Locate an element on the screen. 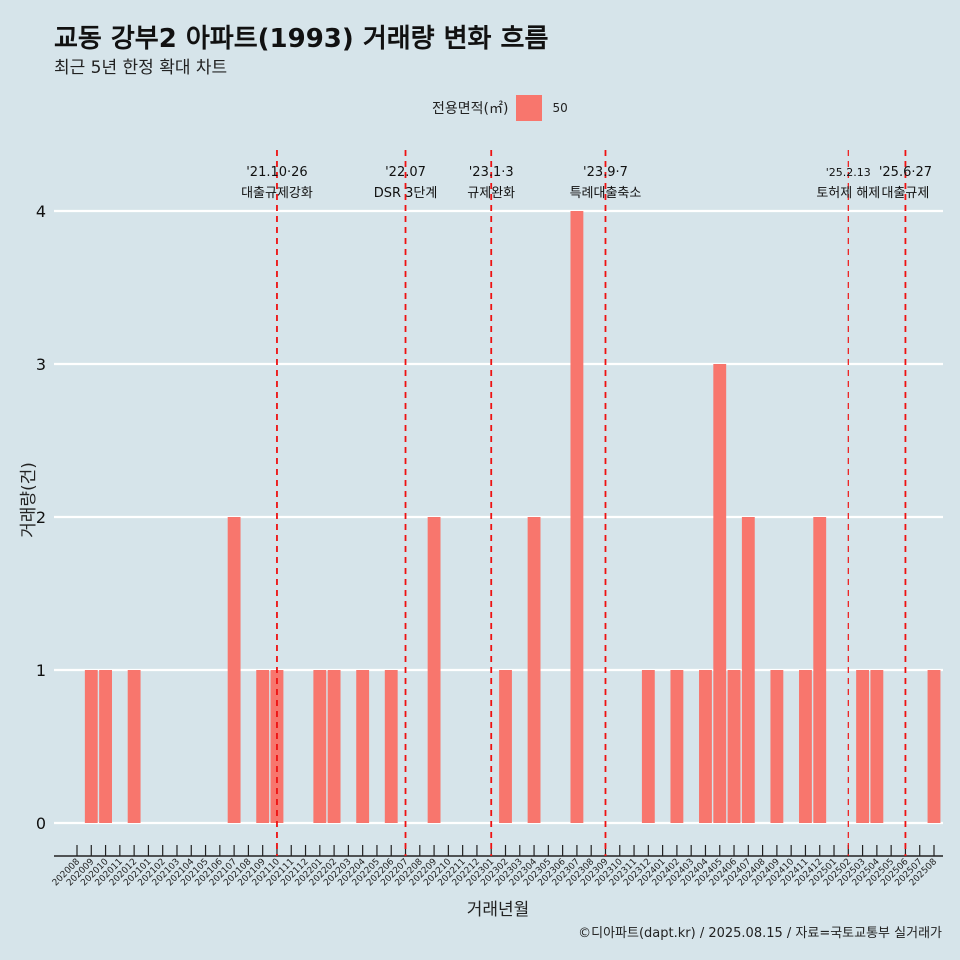 The width and height of the screenshot is (960, 960). event-label: 대출규제 is located at coordinates (906, 193).